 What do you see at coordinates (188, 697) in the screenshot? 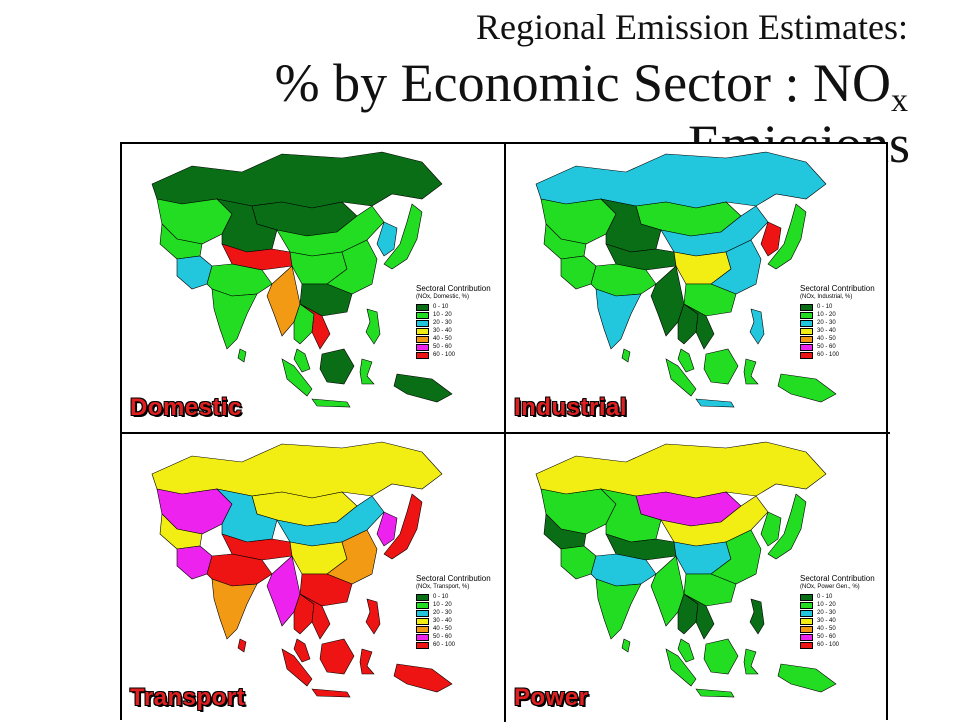
I see `panel-label: Transport` at bounding box center [188, 697].